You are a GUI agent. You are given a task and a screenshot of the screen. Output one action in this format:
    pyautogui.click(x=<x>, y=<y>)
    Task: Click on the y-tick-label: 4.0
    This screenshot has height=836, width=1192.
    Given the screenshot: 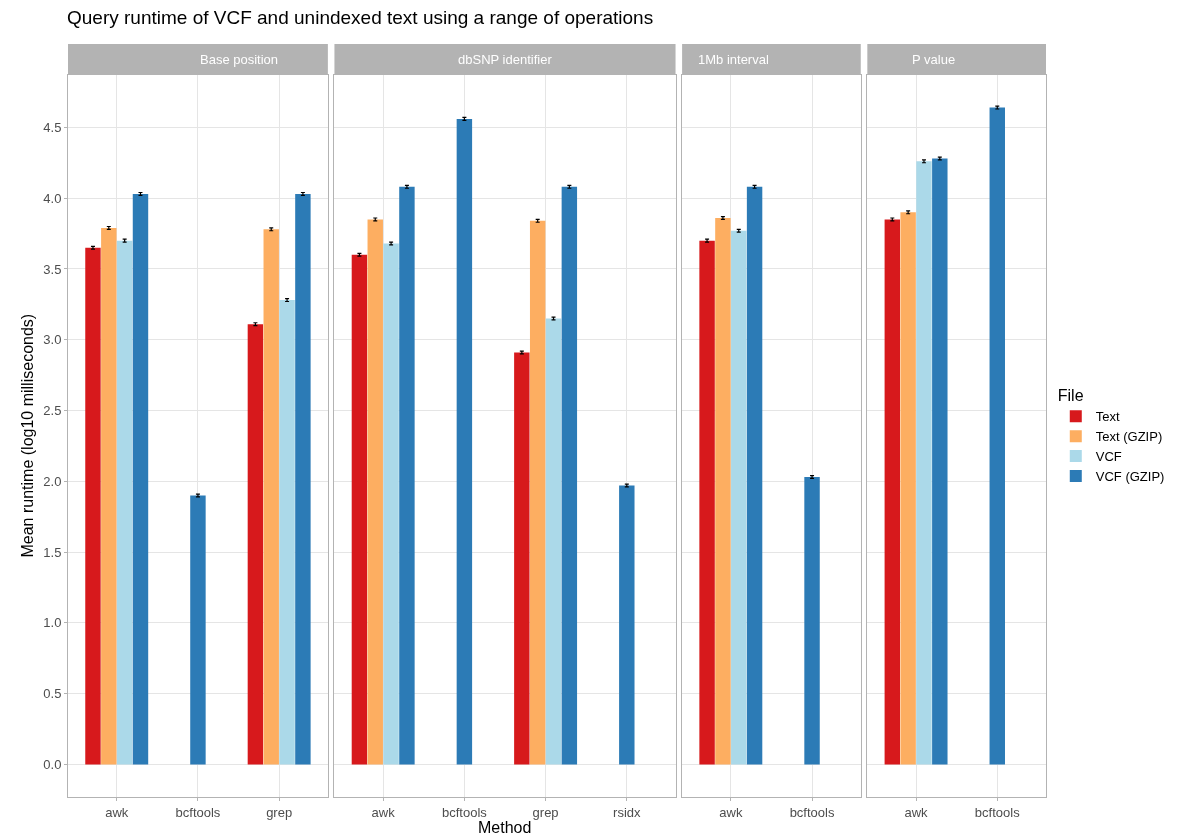 What is the action you would take?
    pyautogui.click(x=52, y=198)
    